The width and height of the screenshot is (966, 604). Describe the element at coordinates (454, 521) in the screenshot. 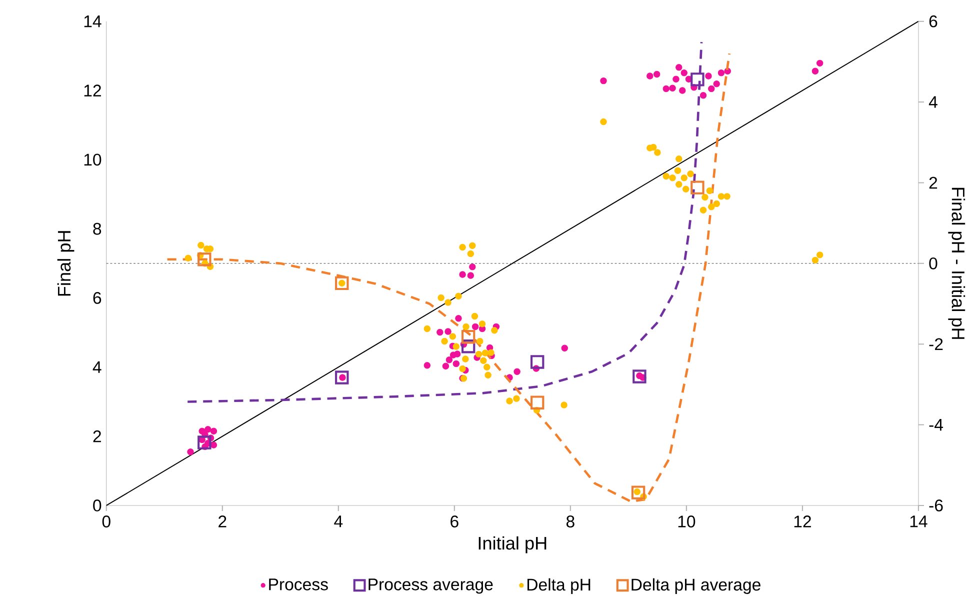

I see `x-tick-label: 6` at that location.